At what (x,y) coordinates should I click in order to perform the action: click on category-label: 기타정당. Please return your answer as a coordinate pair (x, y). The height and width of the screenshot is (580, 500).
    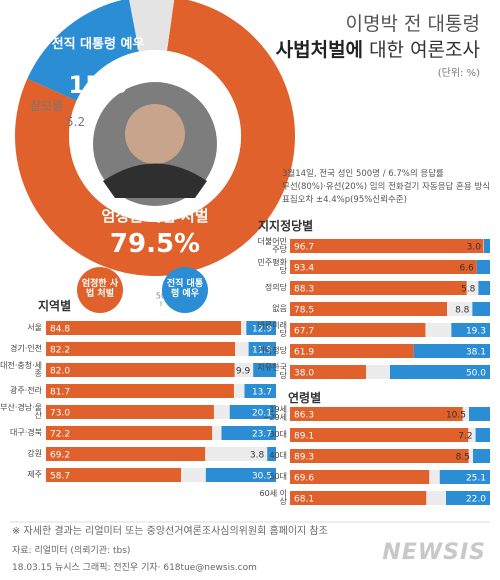
    Looking at the image, I should click on (272, 350).